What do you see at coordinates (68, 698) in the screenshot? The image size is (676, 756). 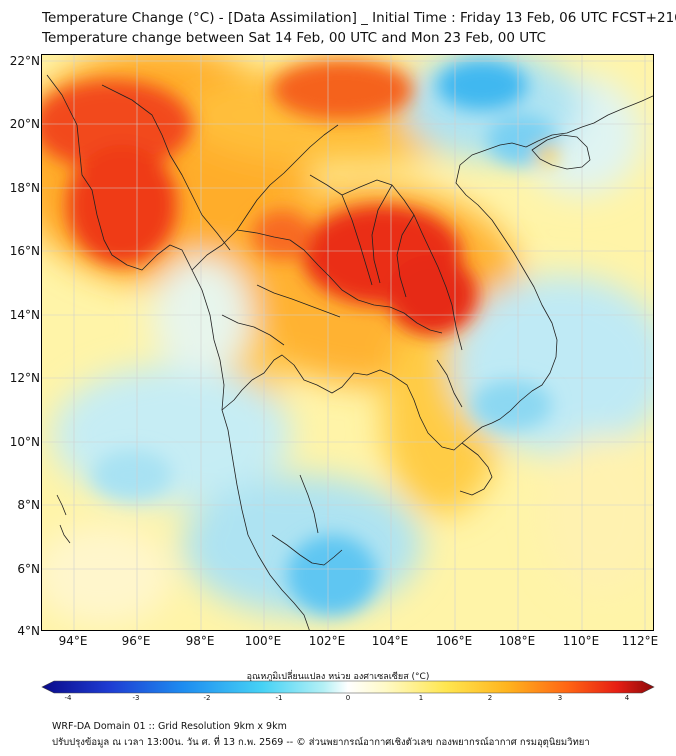 I see `colorbar-tick: -4` at bounding box center [68, 698].